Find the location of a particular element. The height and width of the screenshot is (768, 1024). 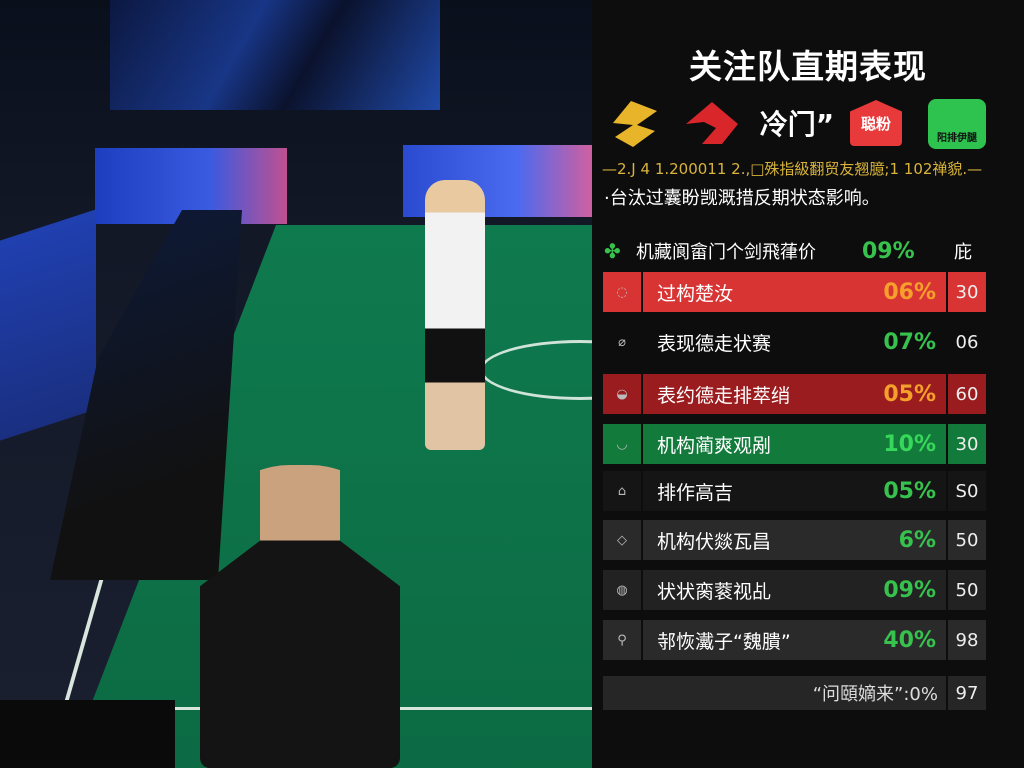

row-pct: 06% is located at coordinates (909, 292).